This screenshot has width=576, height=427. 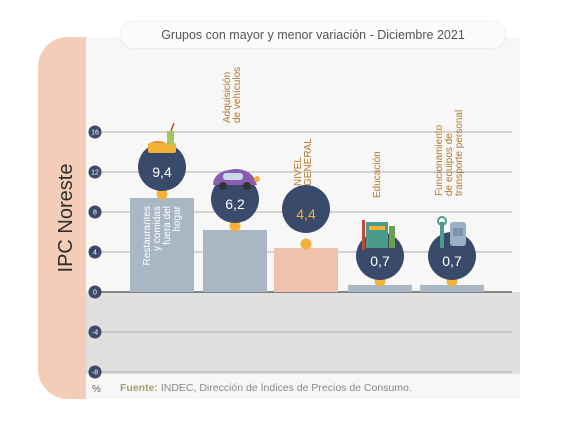 What do you see at coordinates (257, 179) in the screenshot?
I see `car-icon-light` at bounding box center [257, 179].